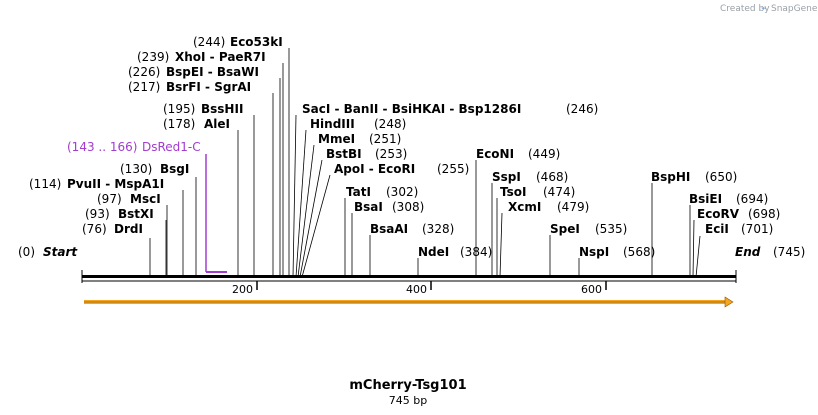  What do you see at coordinates (748, 252) in the screenshot?
I see `end-label: End` at bounding box center [748, 252].